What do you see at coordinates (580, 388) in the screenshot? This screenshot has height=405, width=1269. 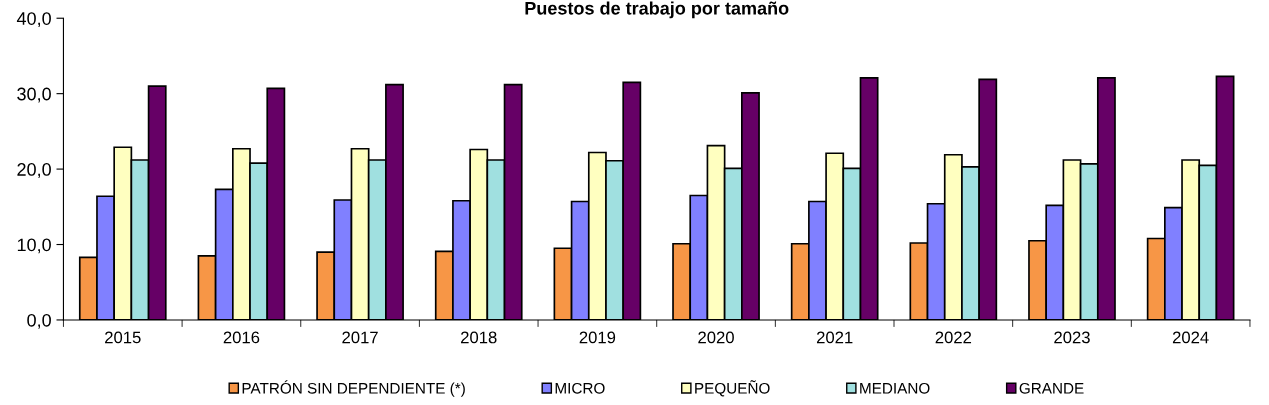 I see `legend-label: MICRO` at bounding box center [580, 388].